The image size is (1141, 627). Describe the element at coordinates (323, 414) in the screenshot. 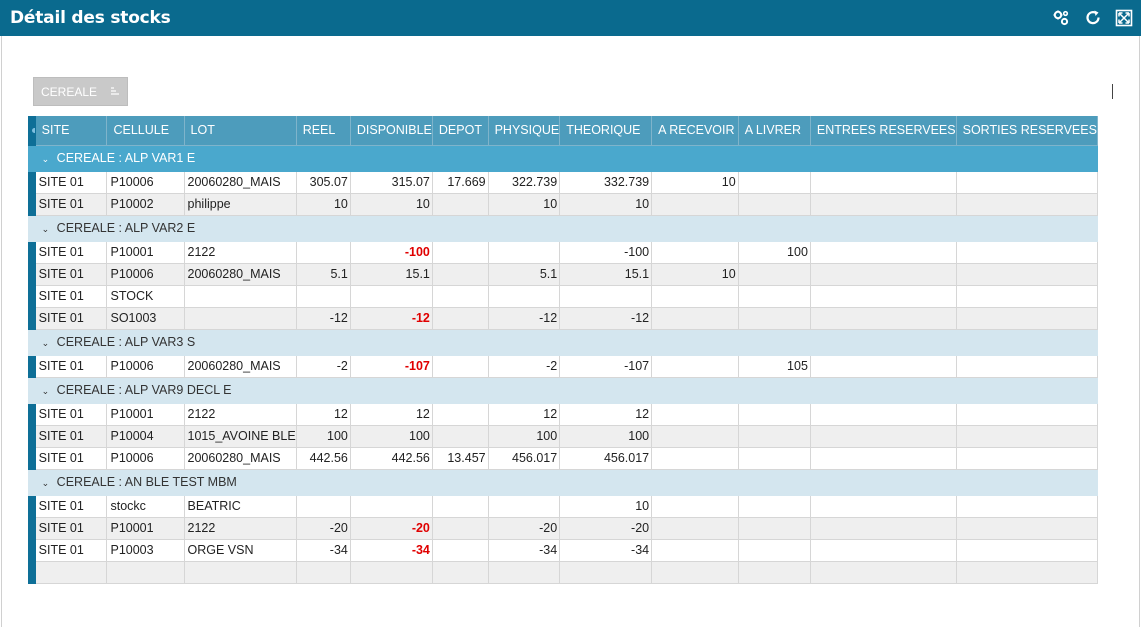

I see `cell-reel: 12` at that location.